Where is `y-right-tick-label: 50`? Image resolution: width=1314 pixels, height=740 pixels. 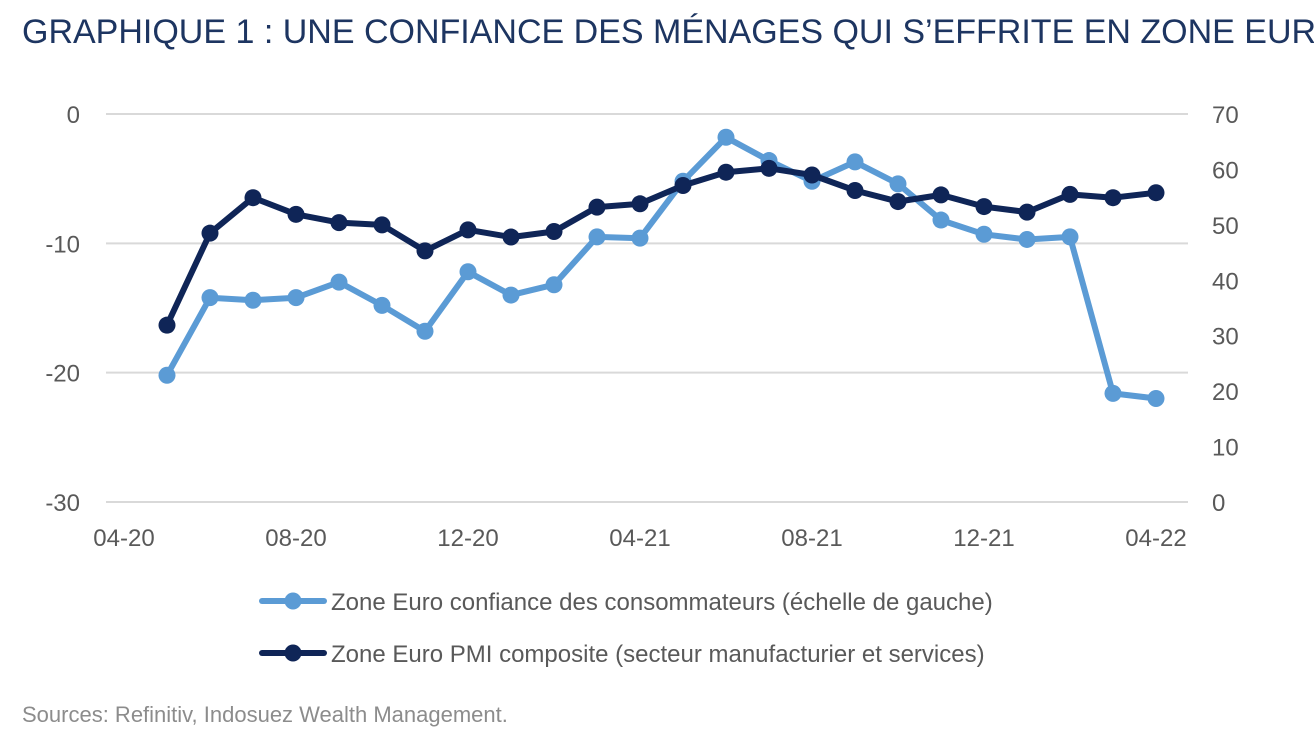 y-right-tick-label: 50 is located at coordinates (1225, 226).